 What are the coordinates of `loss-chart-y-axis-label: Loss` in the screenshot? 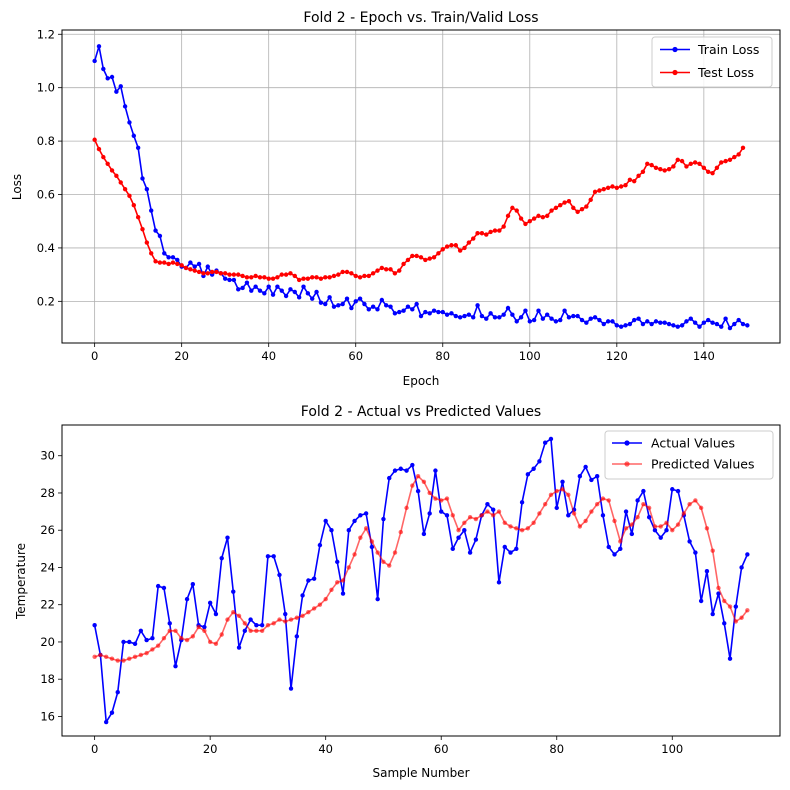 It's located at (17, 187).